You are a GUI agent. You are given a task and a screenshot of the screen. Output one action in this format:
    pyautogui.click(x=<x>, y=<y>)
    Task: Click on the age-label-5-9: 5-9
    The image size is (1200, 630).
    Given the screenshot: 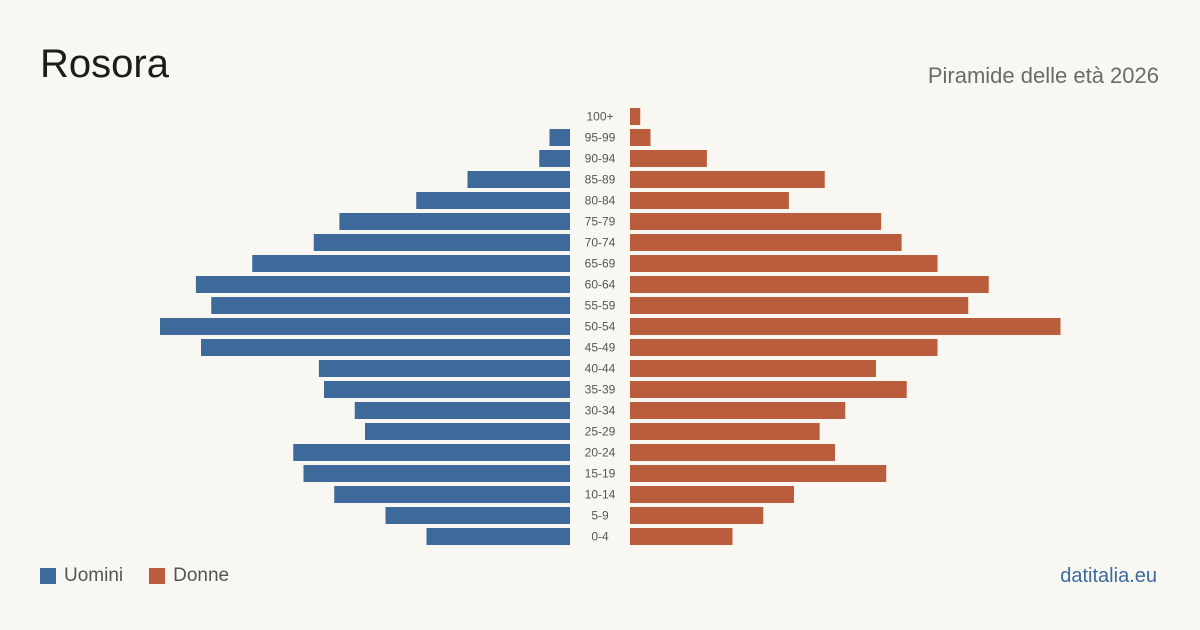 What is the action you would take?
    pyautogui.click(x=600, y=516)
    